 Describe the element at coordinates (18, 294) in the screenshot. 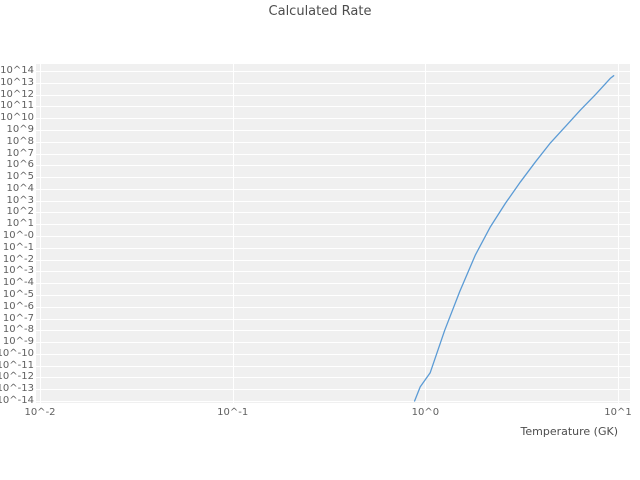

I see `y-tick-label: 10^-5` at that location.